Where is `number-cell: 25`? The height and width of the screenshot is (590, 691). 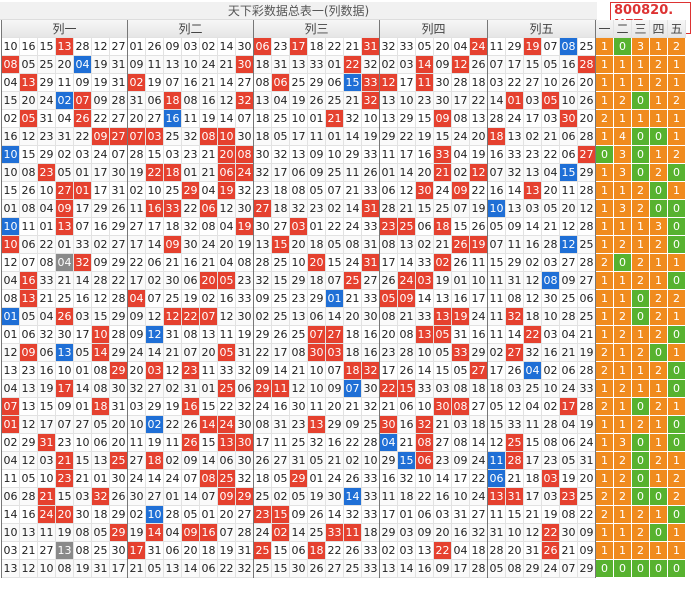
number-cell: 25 is located at coordinates (173, 191).